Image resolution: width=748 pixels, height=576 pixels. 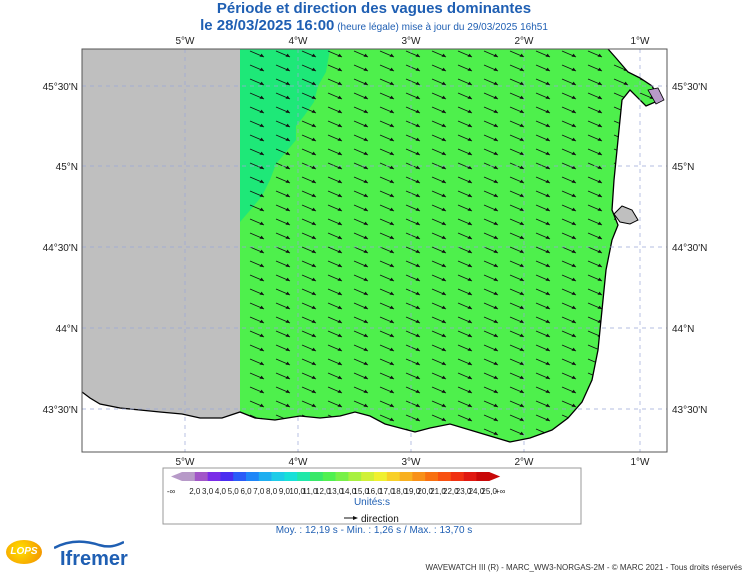 What do you see at coordinates (60, 87) in the screenshot?
I see `lat-label-left: 45°30'N` at bounding box center [60, 87].